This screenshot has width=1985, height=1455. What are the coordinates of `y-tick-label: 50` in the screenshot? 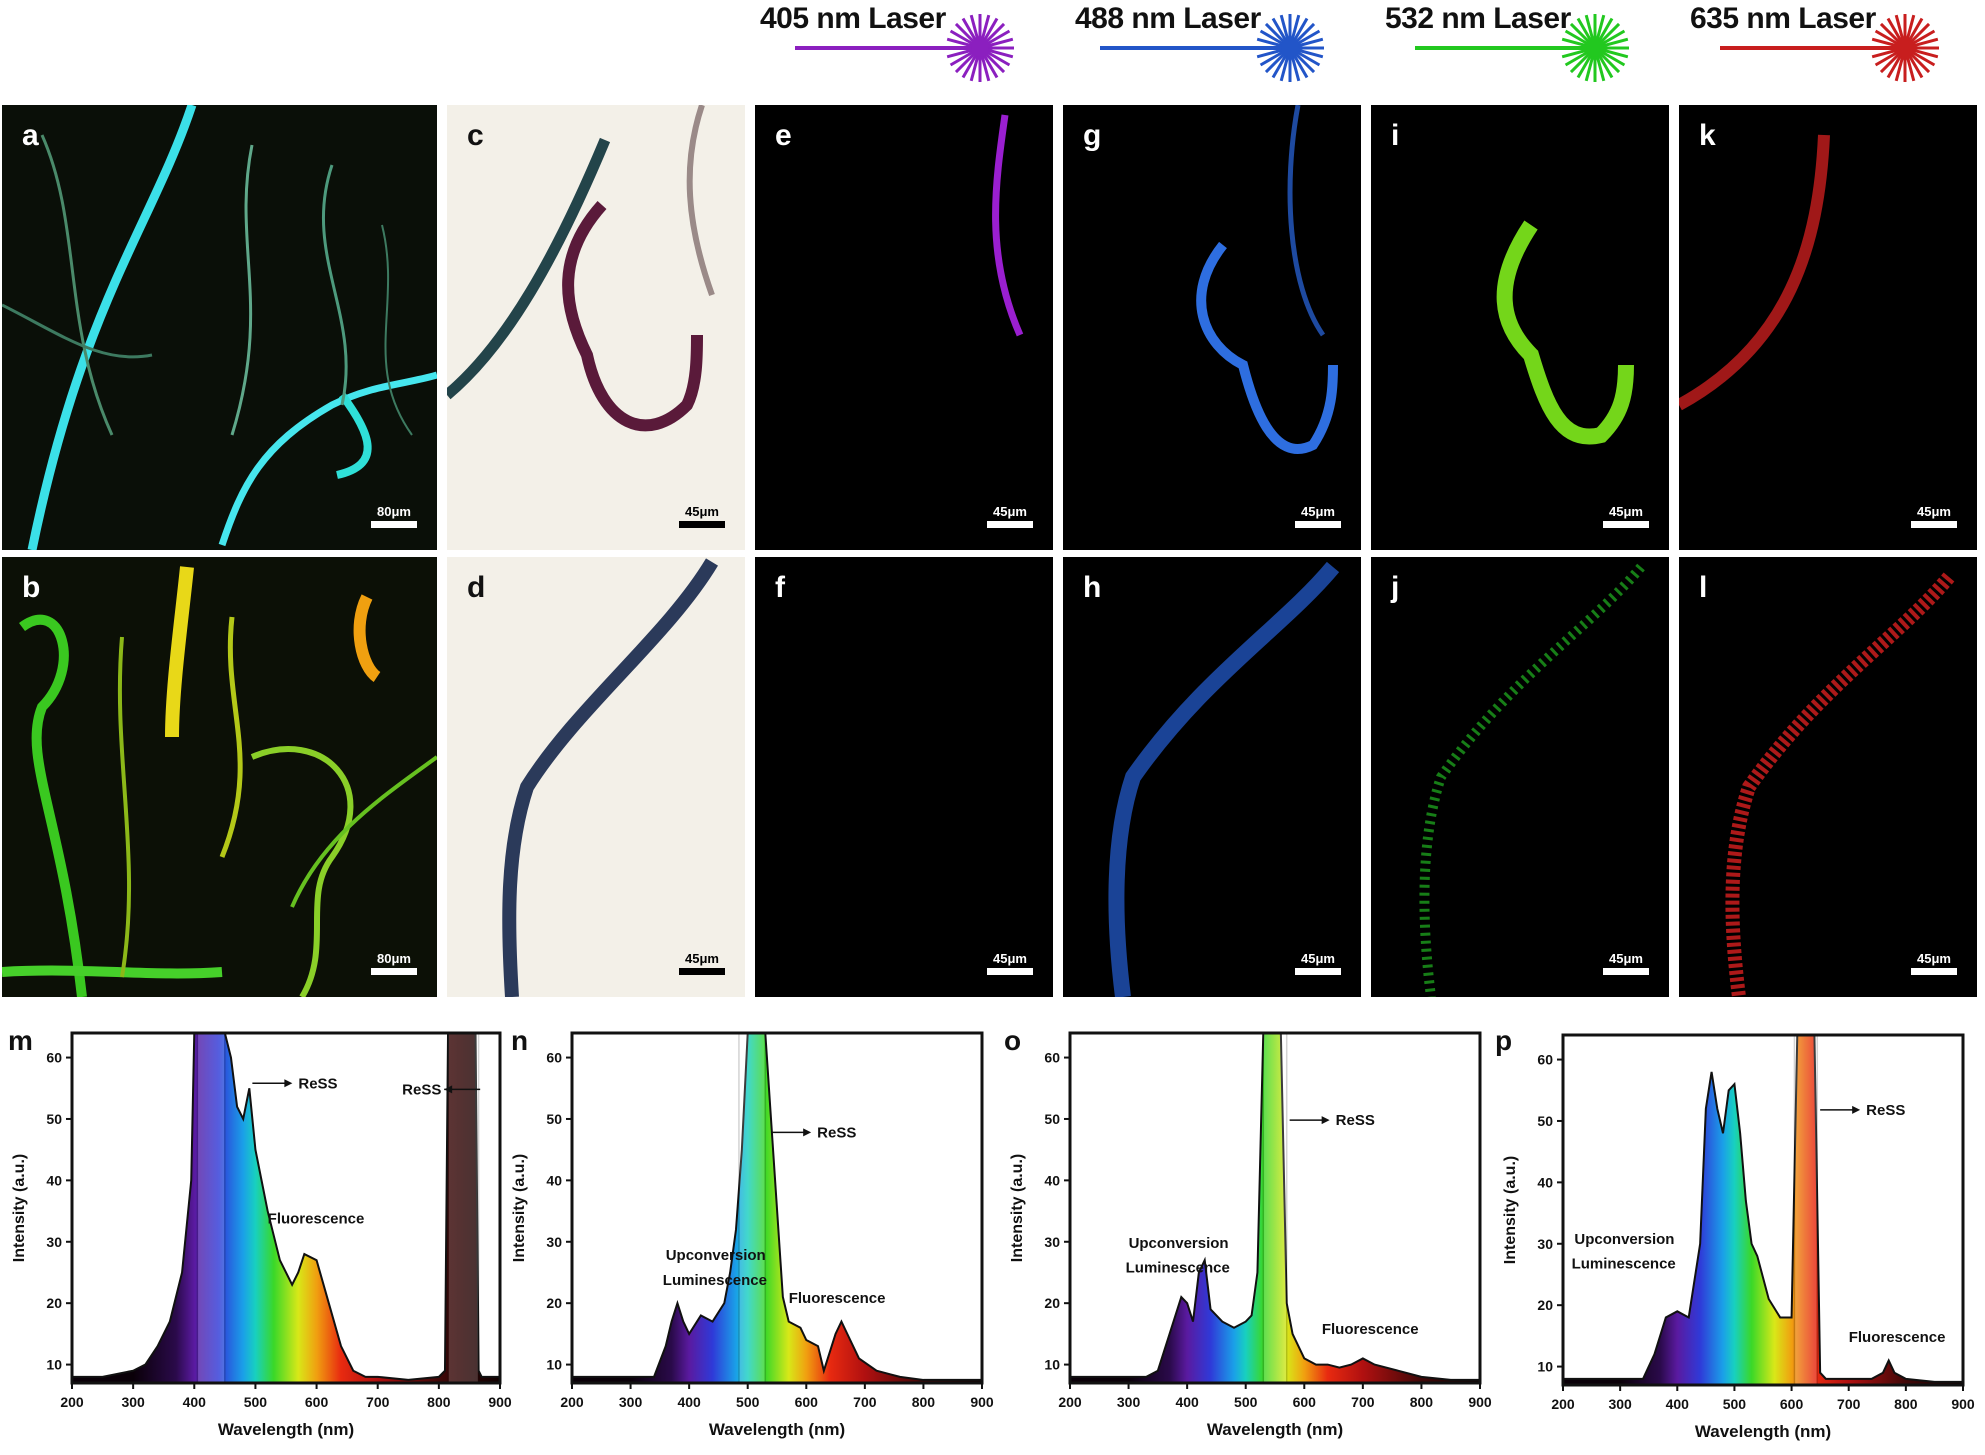 It's located at (554, 1119).